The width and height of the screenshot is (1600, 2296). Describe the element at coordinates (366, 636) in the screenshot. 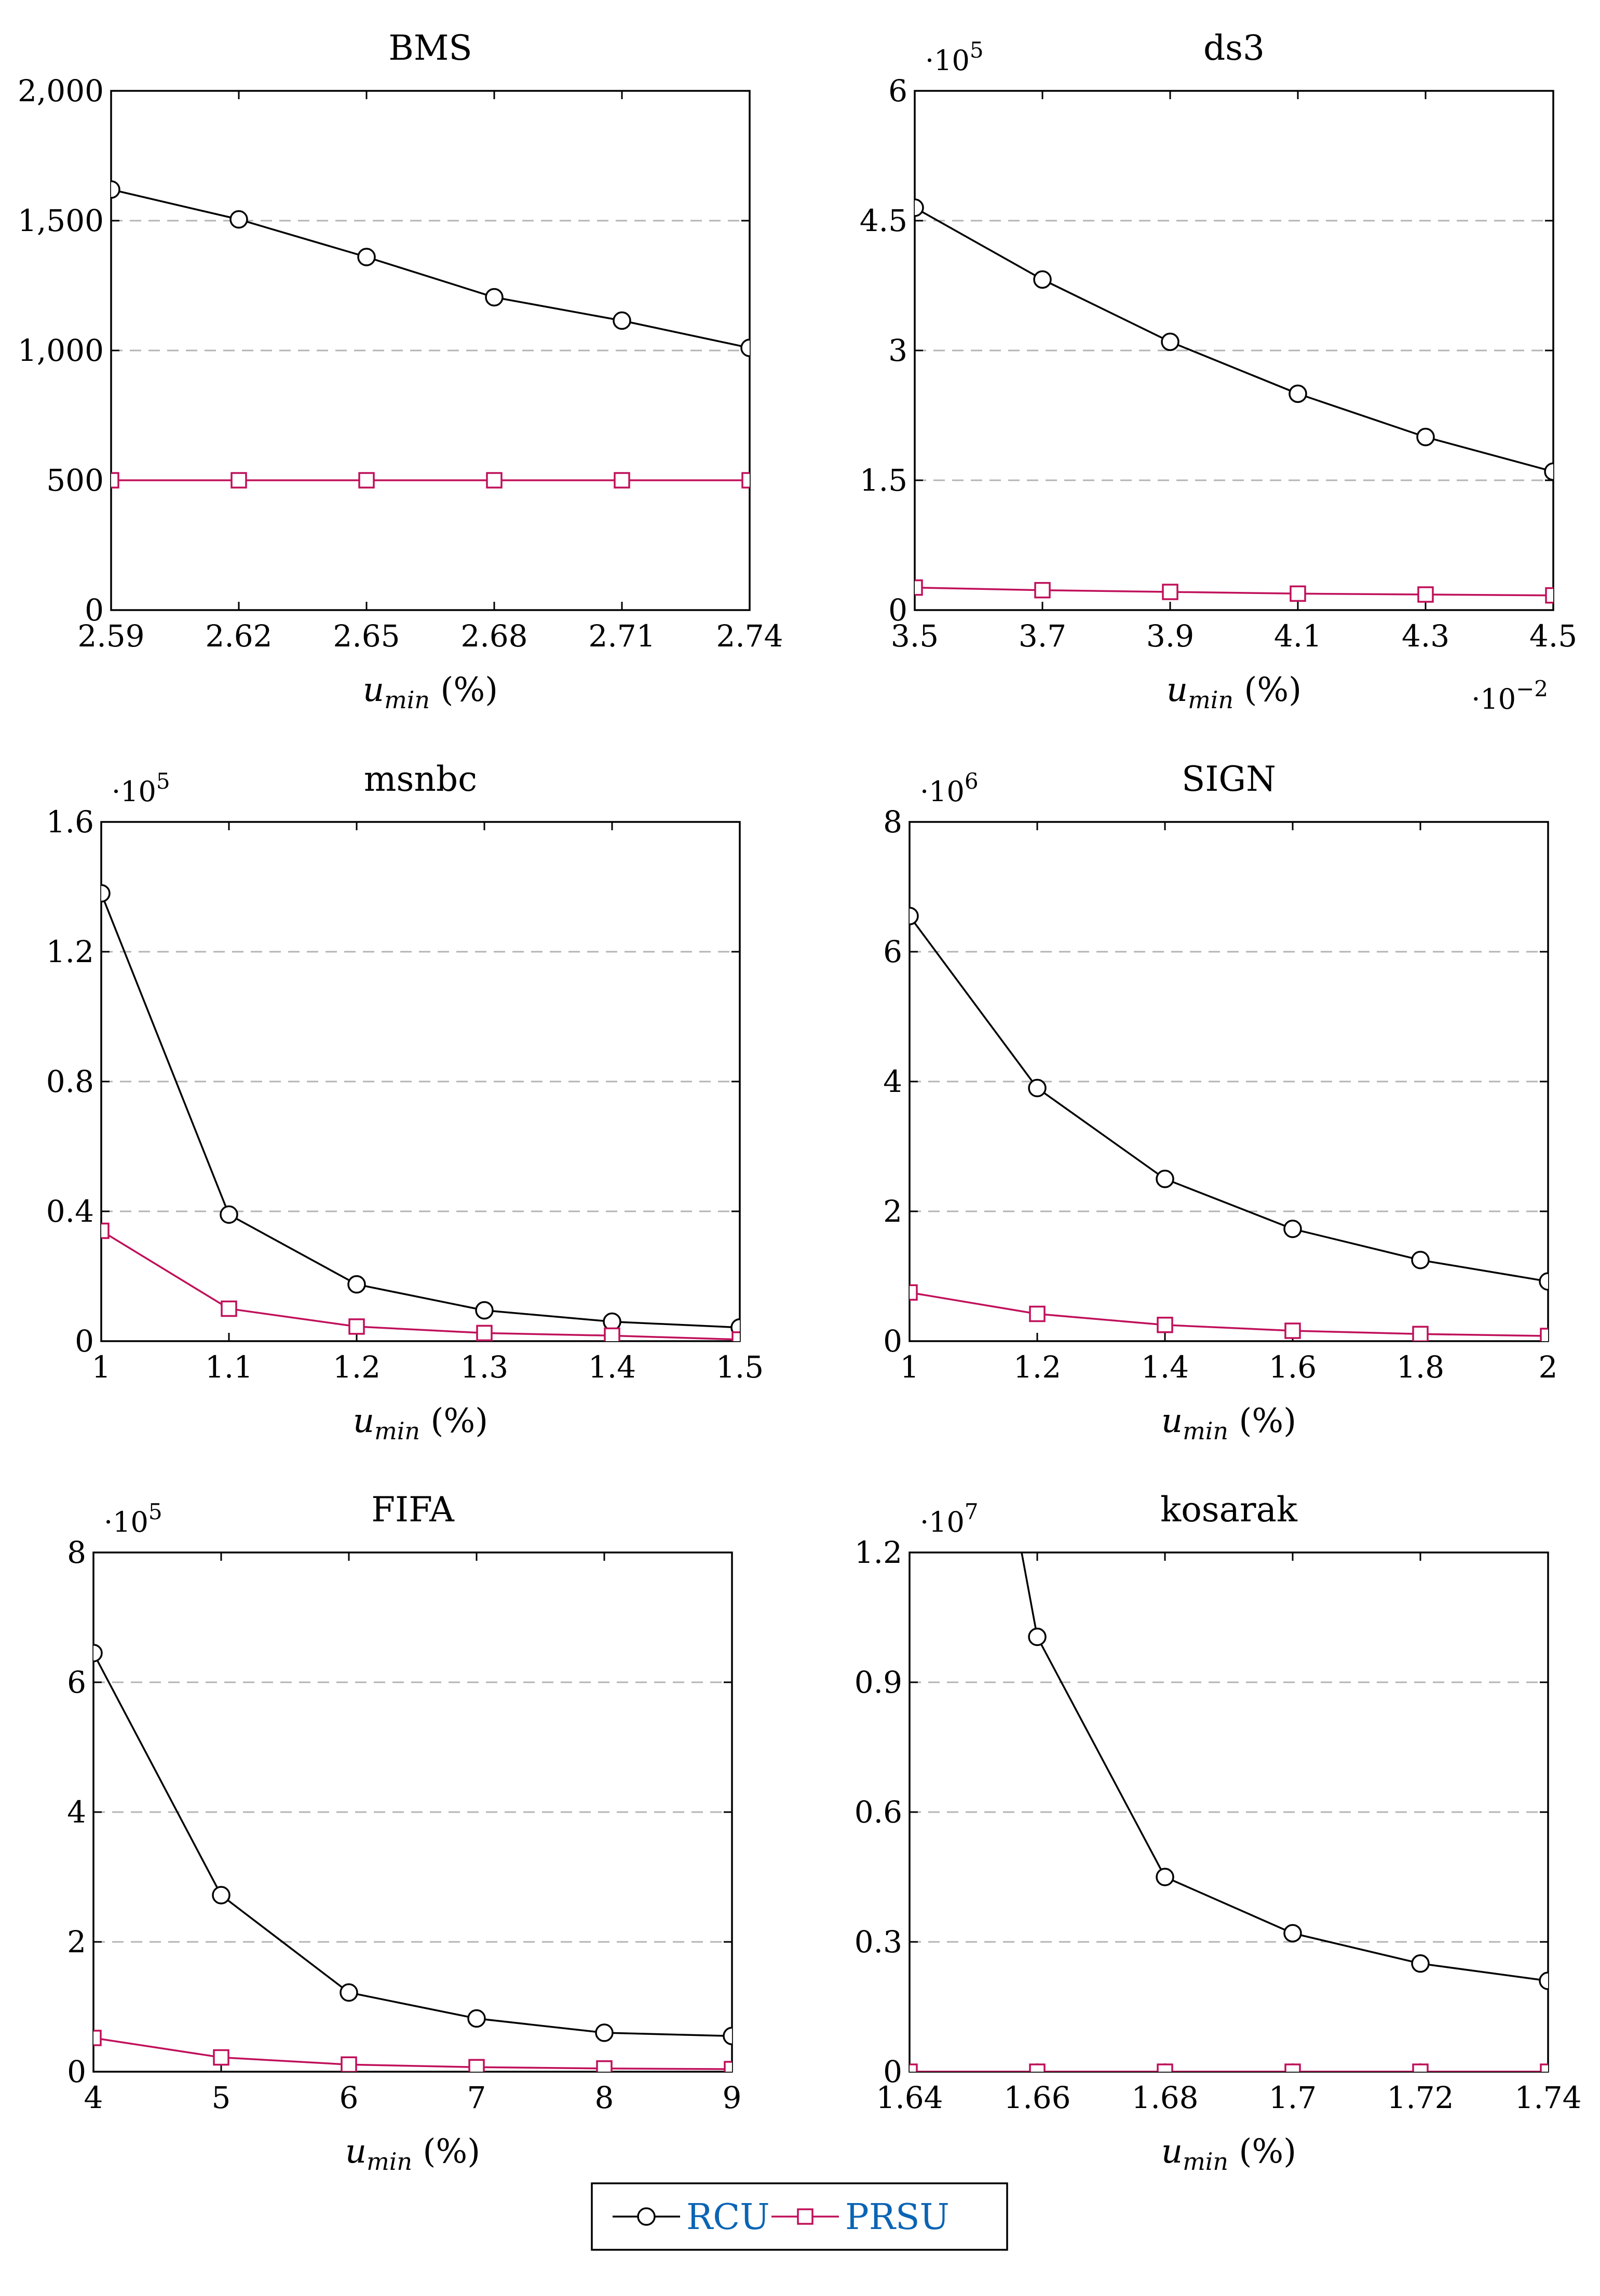

I see `x-tick-label: 2.65` at that location.